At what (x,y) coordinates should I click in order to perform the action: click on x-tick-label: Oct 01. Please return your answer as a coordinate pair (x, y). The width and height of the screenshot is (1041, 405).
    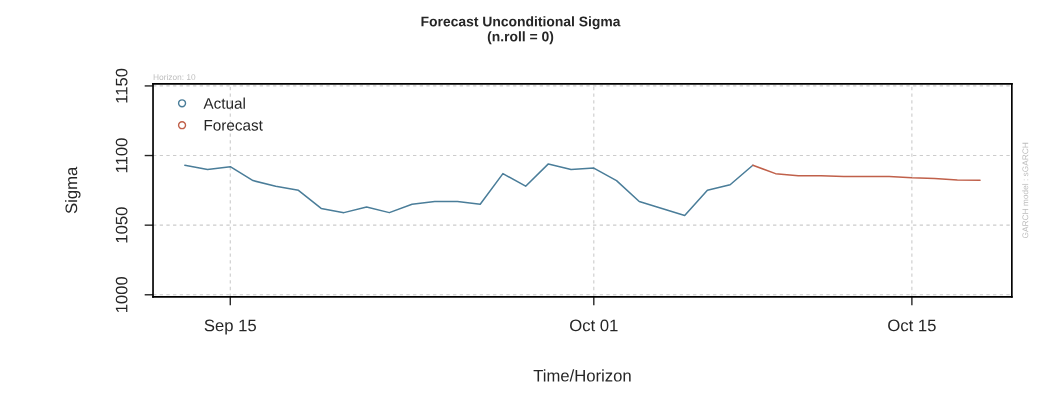
    Looking at the image, I should click on (594, 325).